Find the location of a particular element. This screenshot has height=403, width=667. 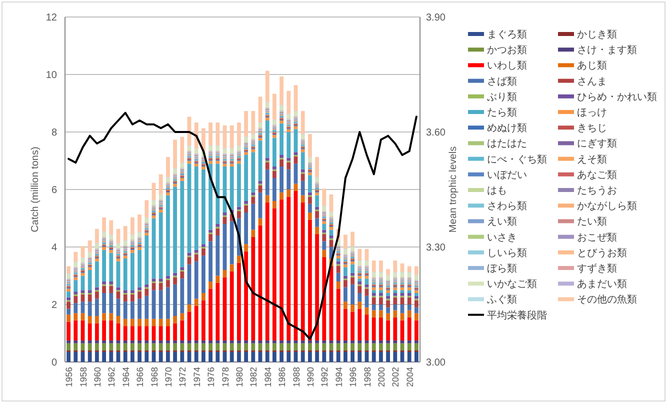

y-tick-label: 8 is located at coordinates (54, 133).